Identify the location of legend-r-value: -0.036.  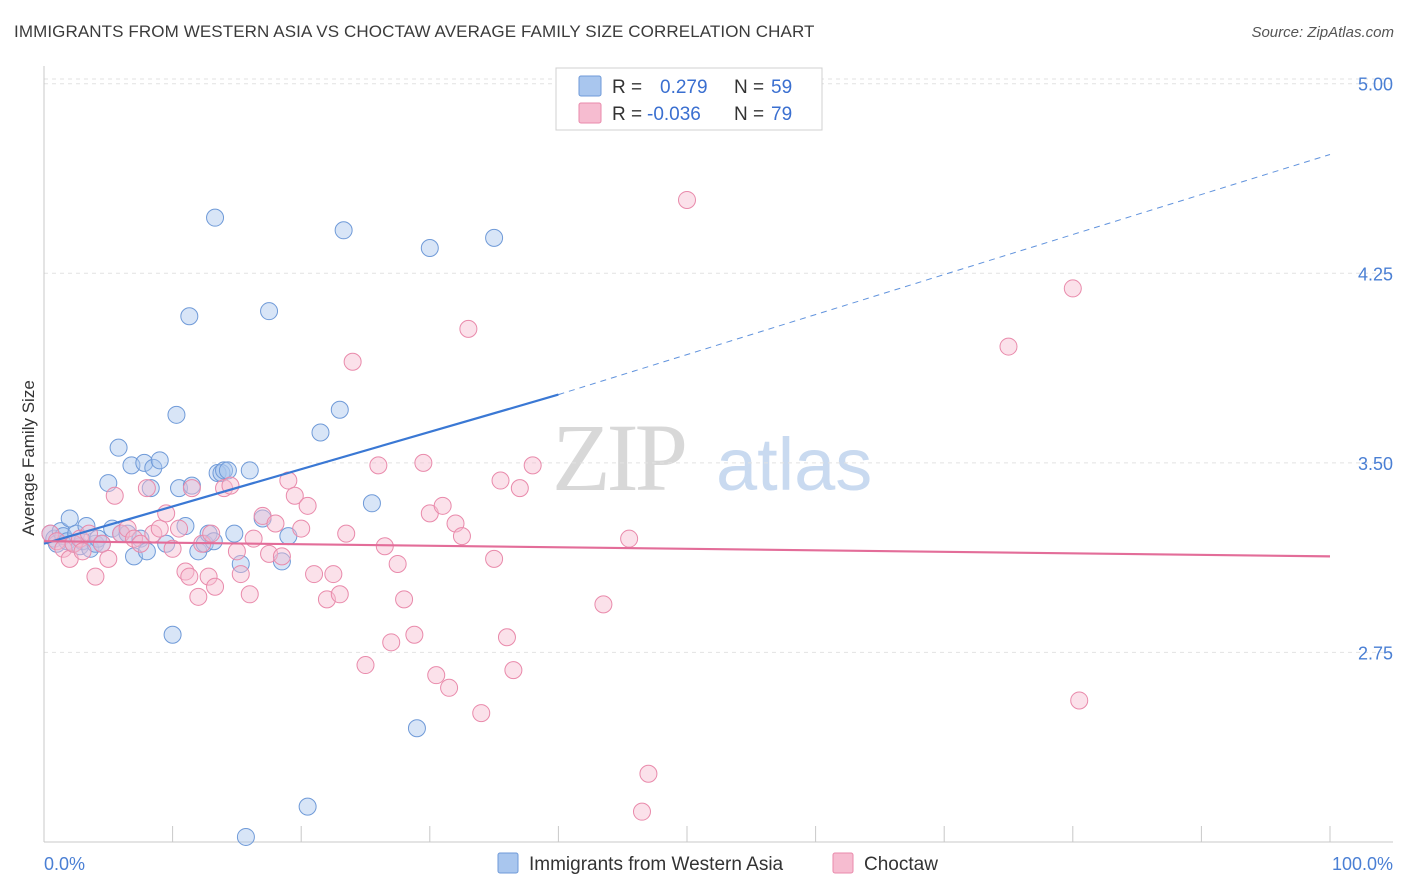
(674, 114).